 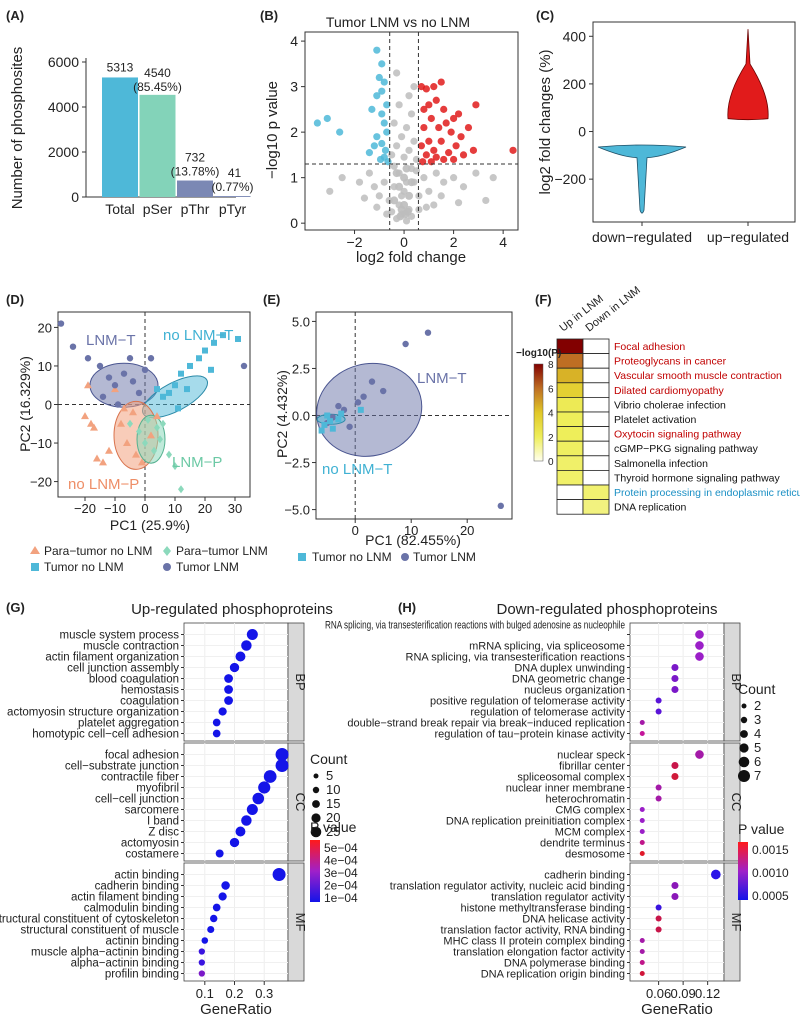 What do you see at coordinates (89, 920) in the screenshot?
I see `g-term-label: structural constituent of cytoskeleton` at bounding box center [89, 920].